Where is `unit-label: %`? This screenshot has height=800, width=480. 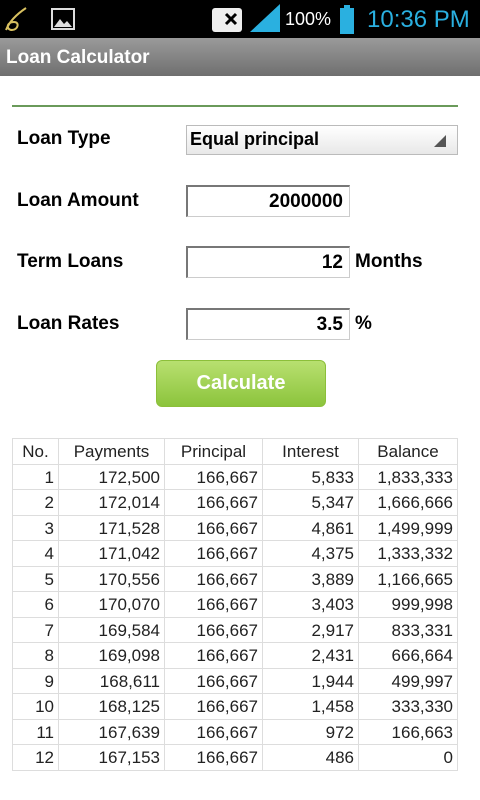
unit-label: % is located at coordinates (363, 323).